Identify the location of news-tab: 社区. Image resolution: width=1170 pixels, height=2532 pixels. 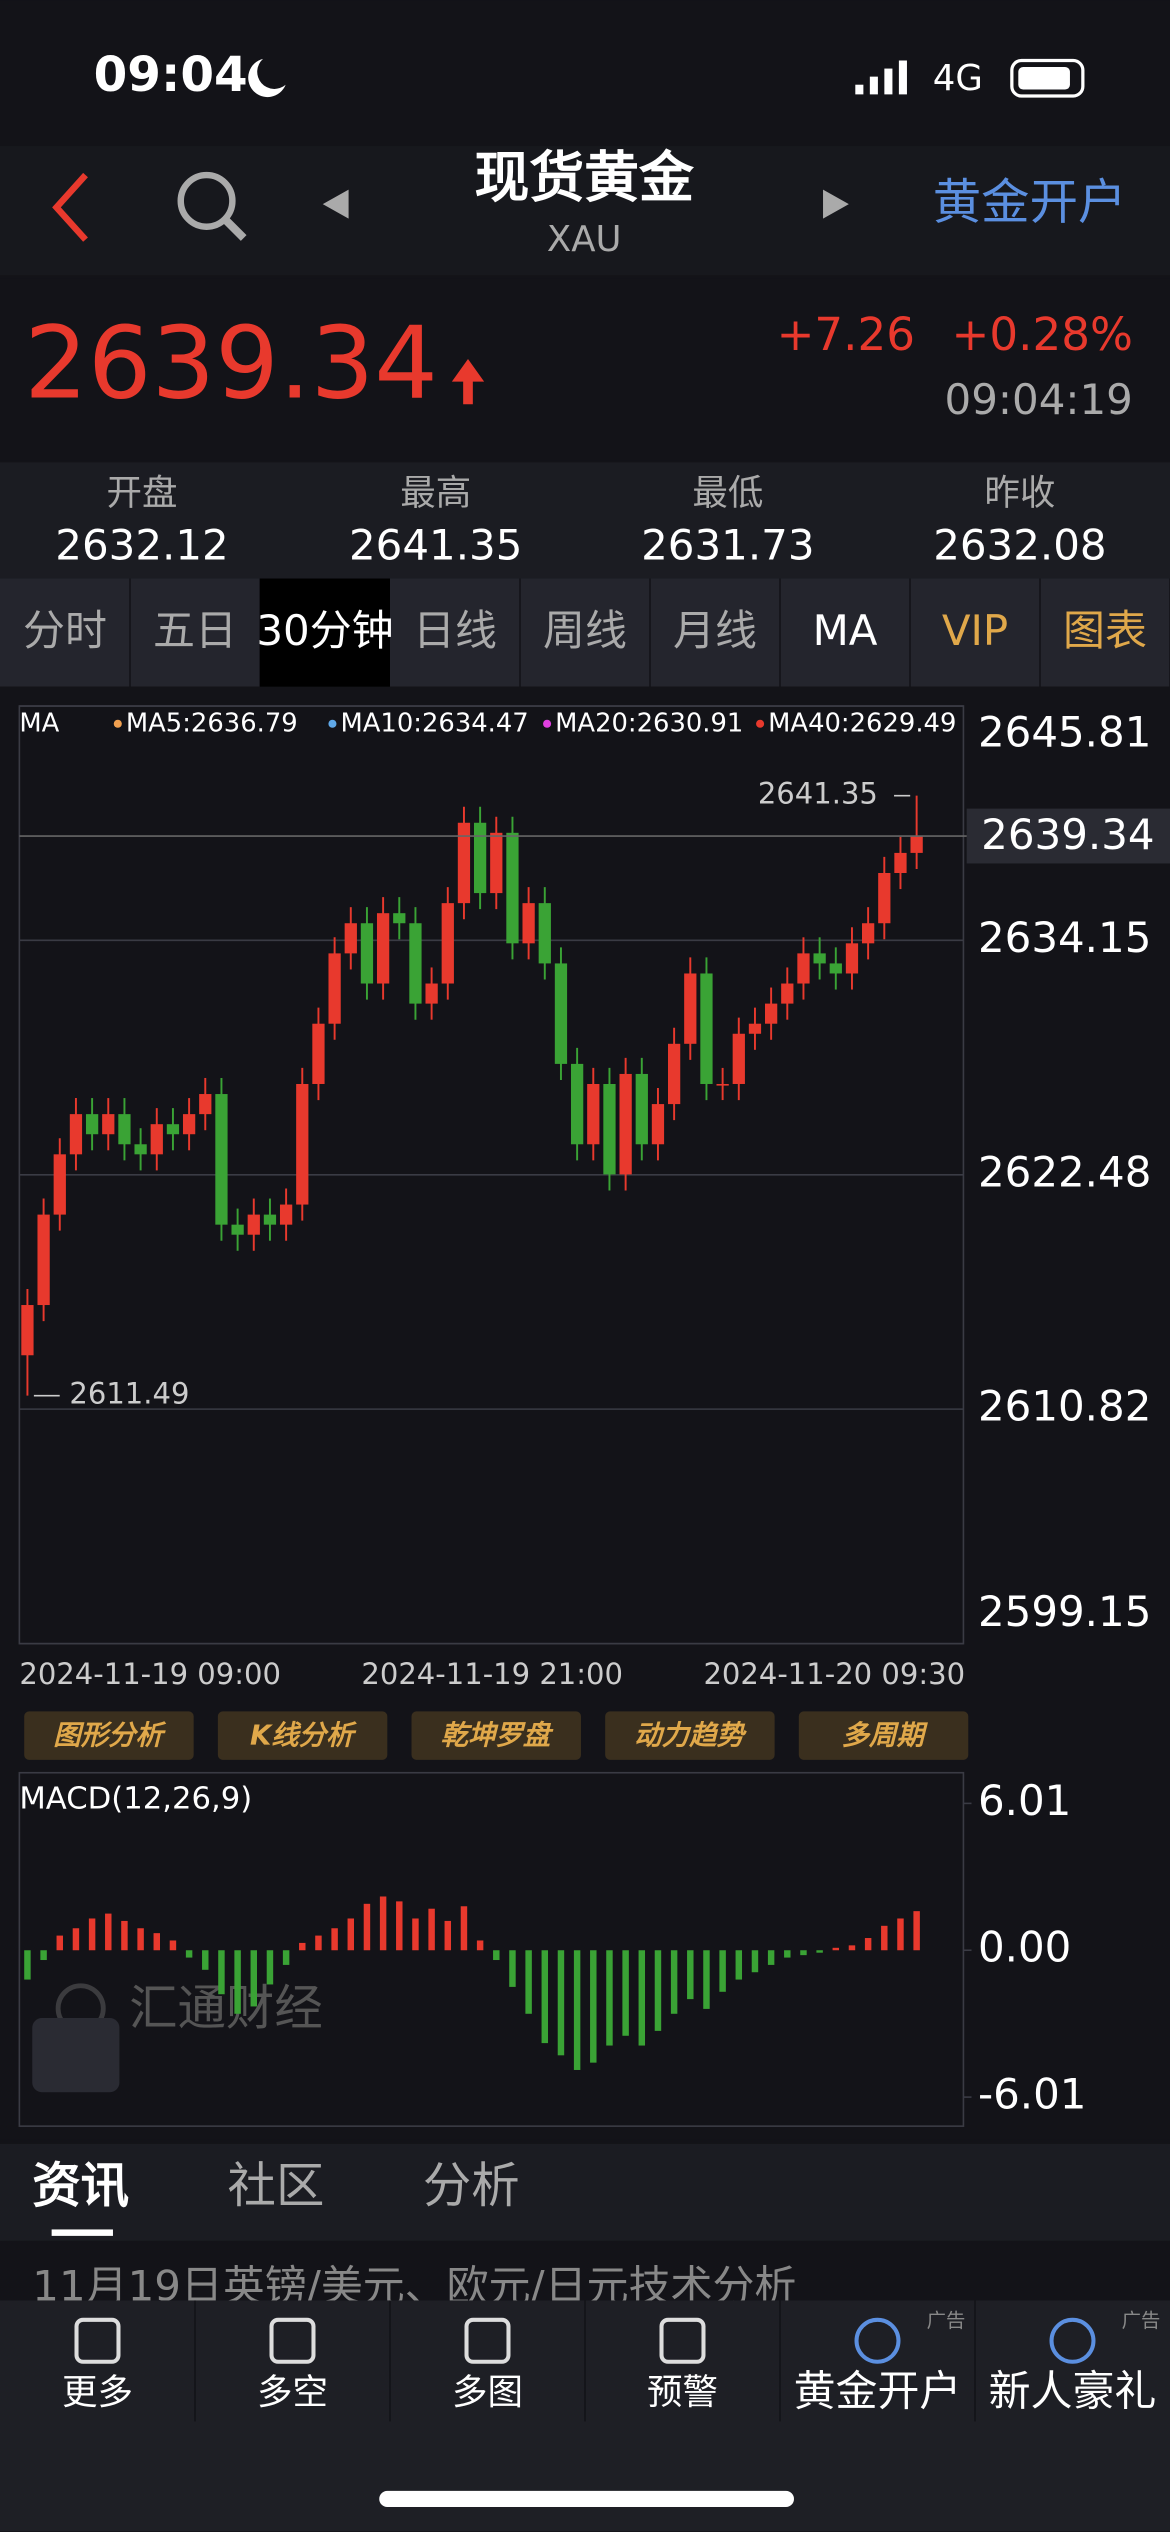
(276, 2186).